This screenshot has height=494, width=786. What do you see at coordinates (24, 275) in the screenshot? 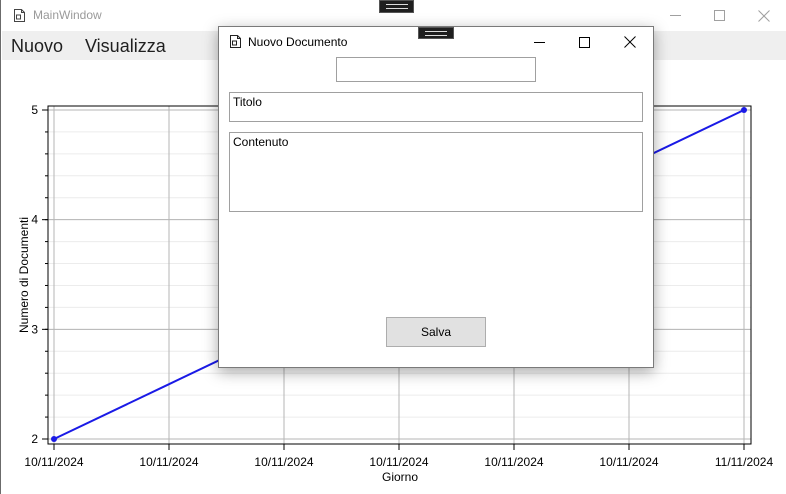
I see `y-axis-label: Numero di Documenti` at bounding box center [24, 275].